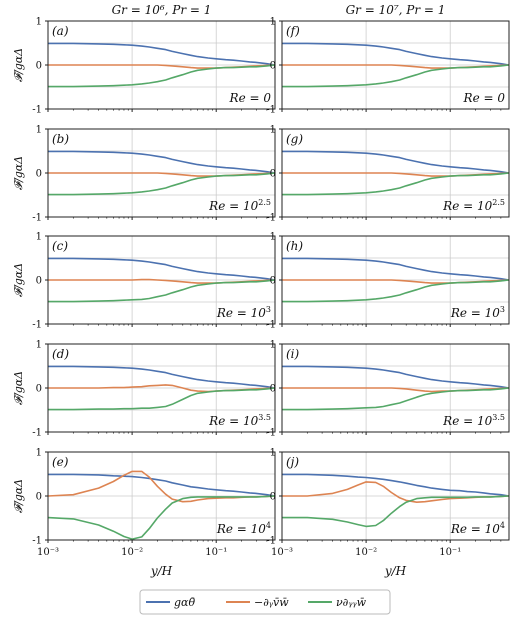 Image resolution: width=520 pixels, height=620 pixels. I want to click on column-title-2: Gr = 10⁷, Pr = 1, so click(396, 10).